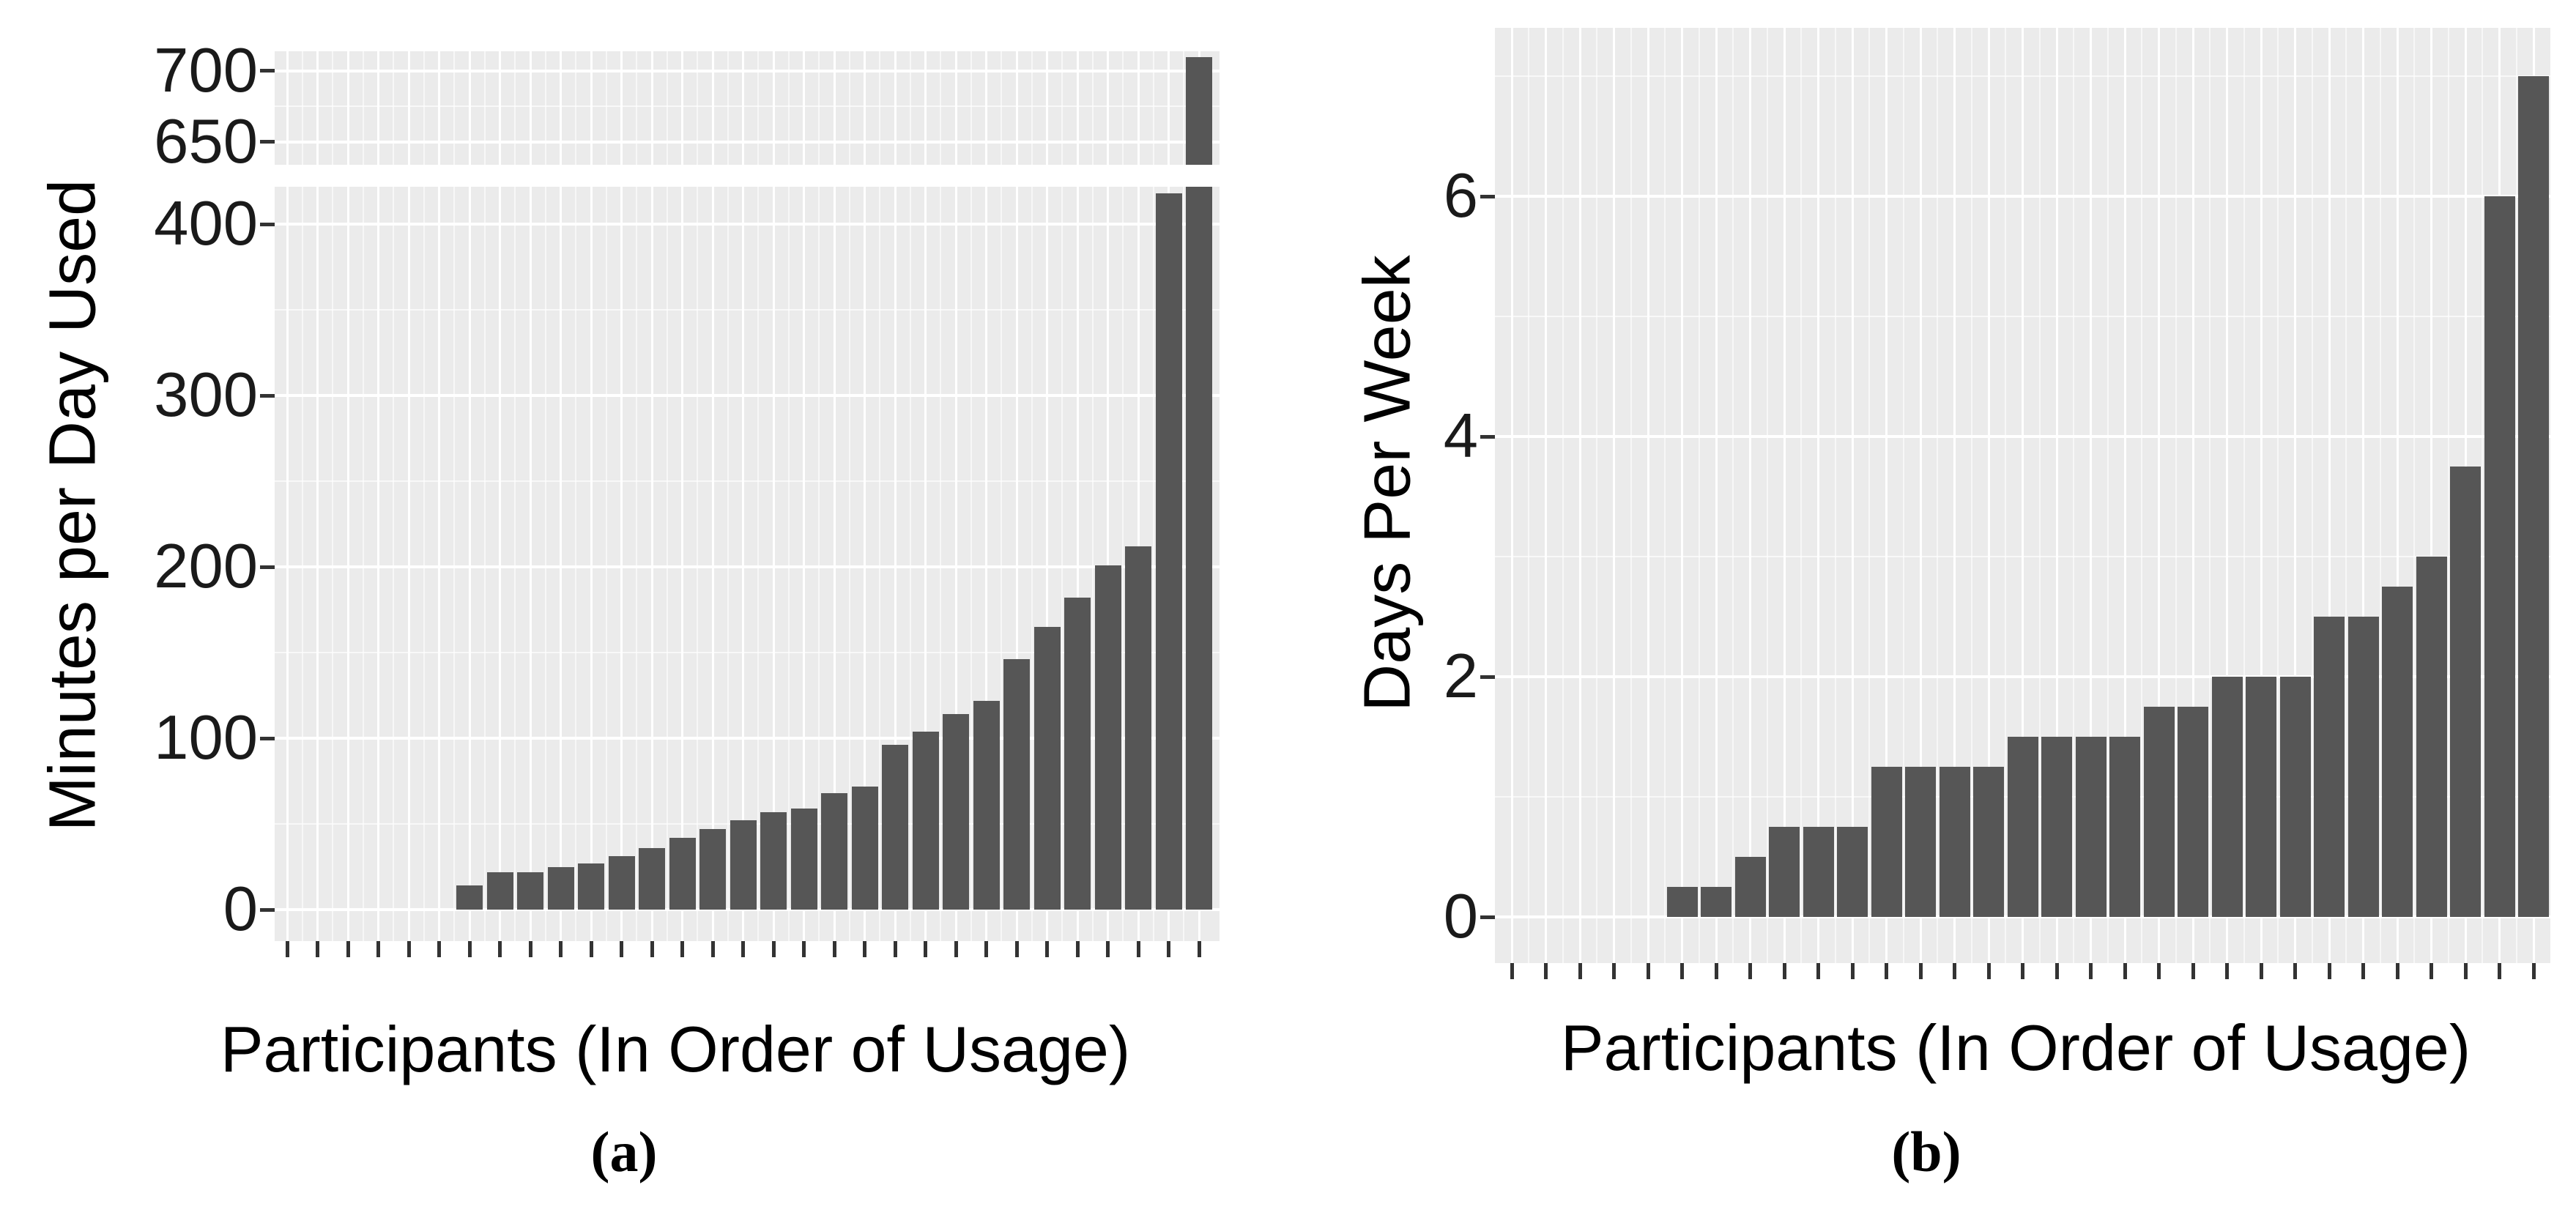 The height and width of the screenshot is (1215, 2576). I want to click on y-tick-label: 200, so click(206, 566).